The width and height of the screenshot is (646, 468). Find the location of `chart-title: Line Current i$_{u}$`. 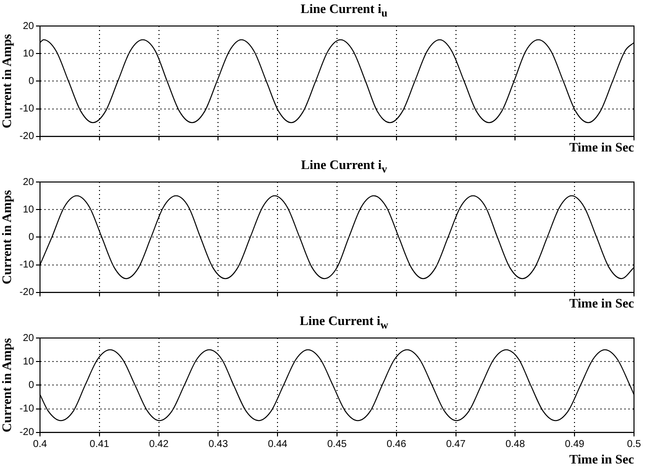

chart-title: Line Current i$_{u}$ is located at coordinates (344, 10).